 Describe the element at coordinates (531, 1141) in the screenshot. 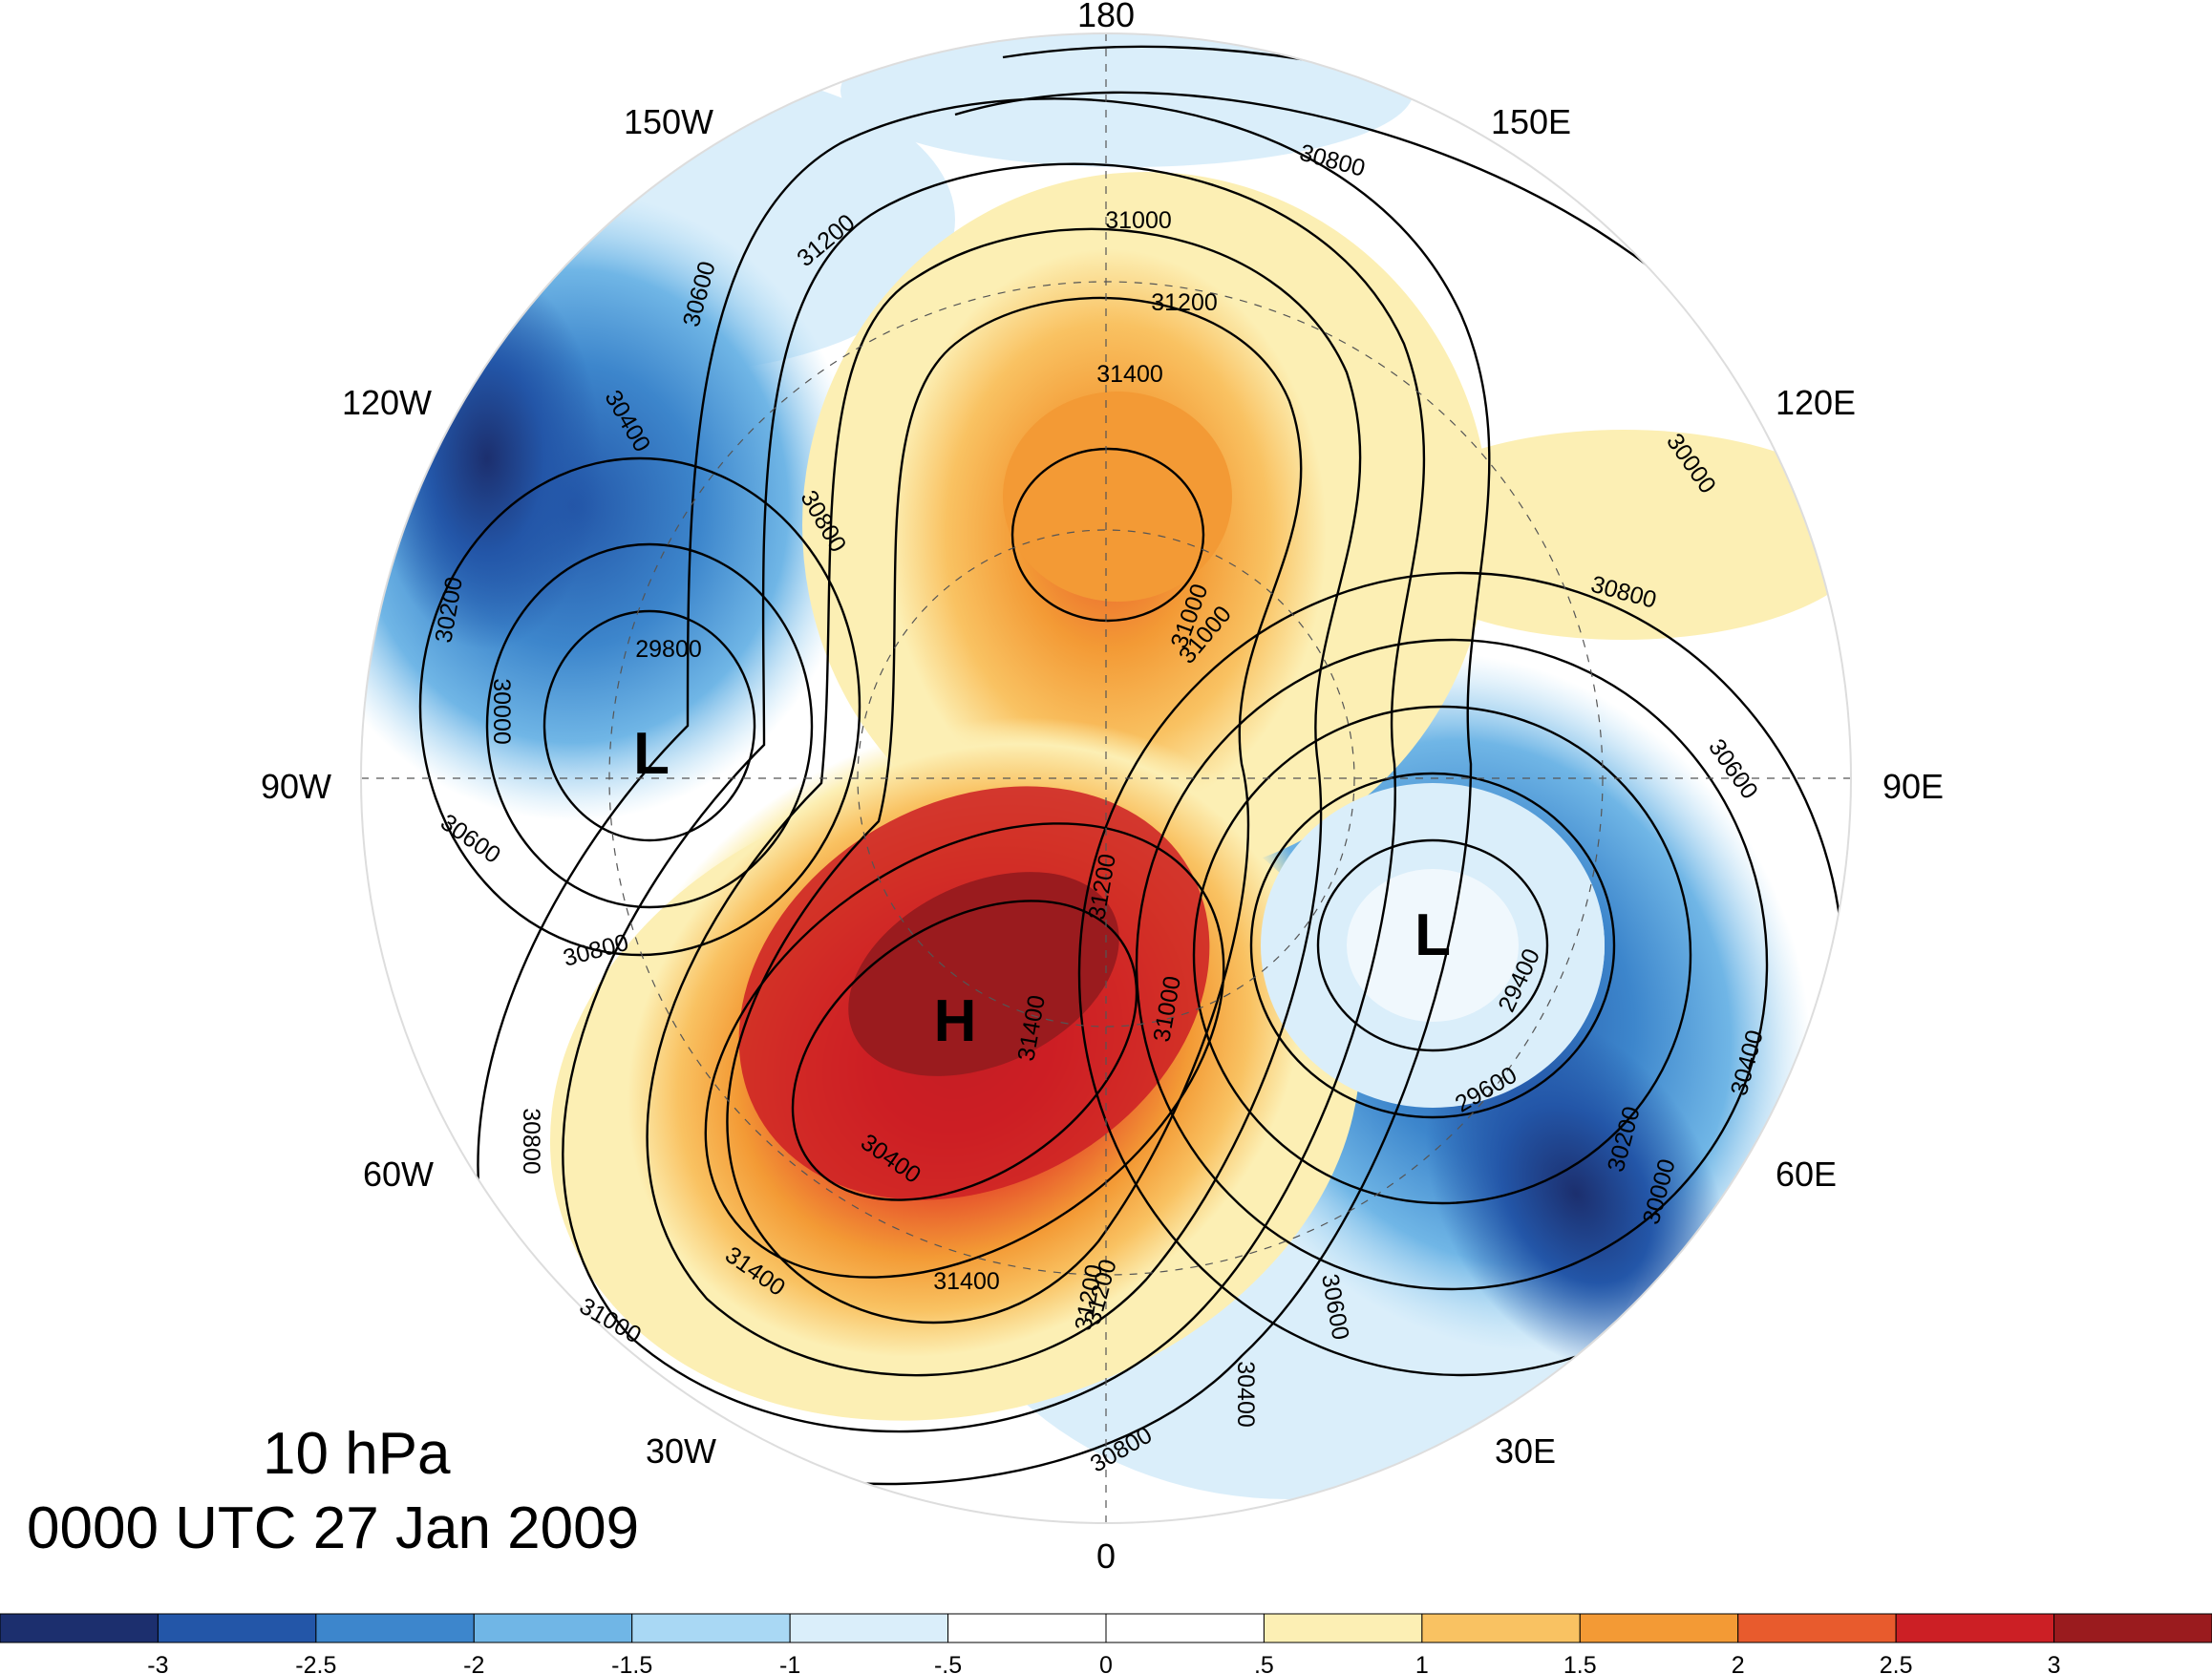

I see `contour-label: 30800` at that location.